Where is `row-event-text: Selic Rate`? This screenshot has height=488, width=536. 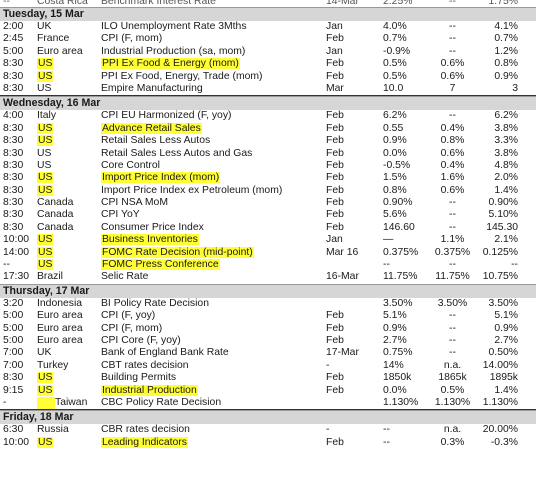 row-event-text: Selic Rate is located at coordinates (125, 277).